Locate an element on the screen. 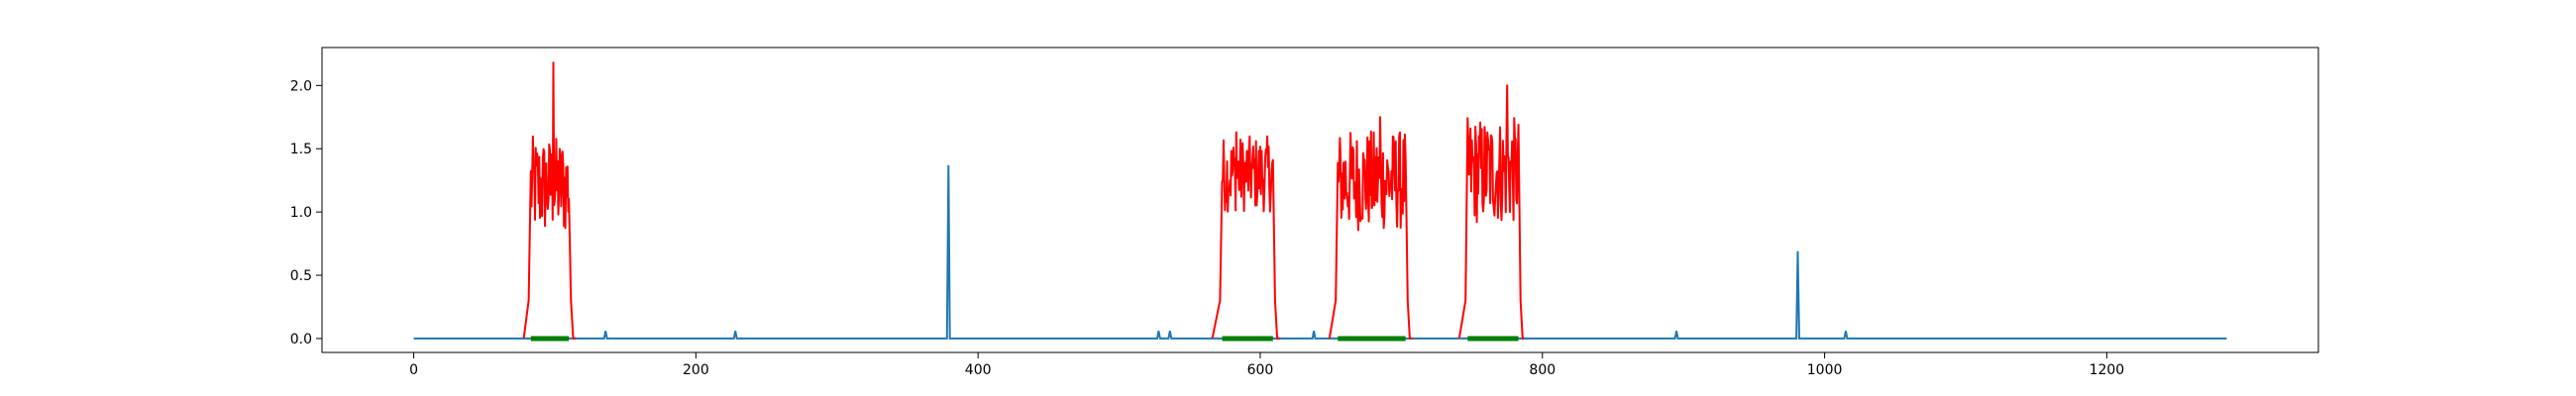 This screenshot has height=396, width=2576. x-tick-label: 1000 is located at coordinates (1825, 370).